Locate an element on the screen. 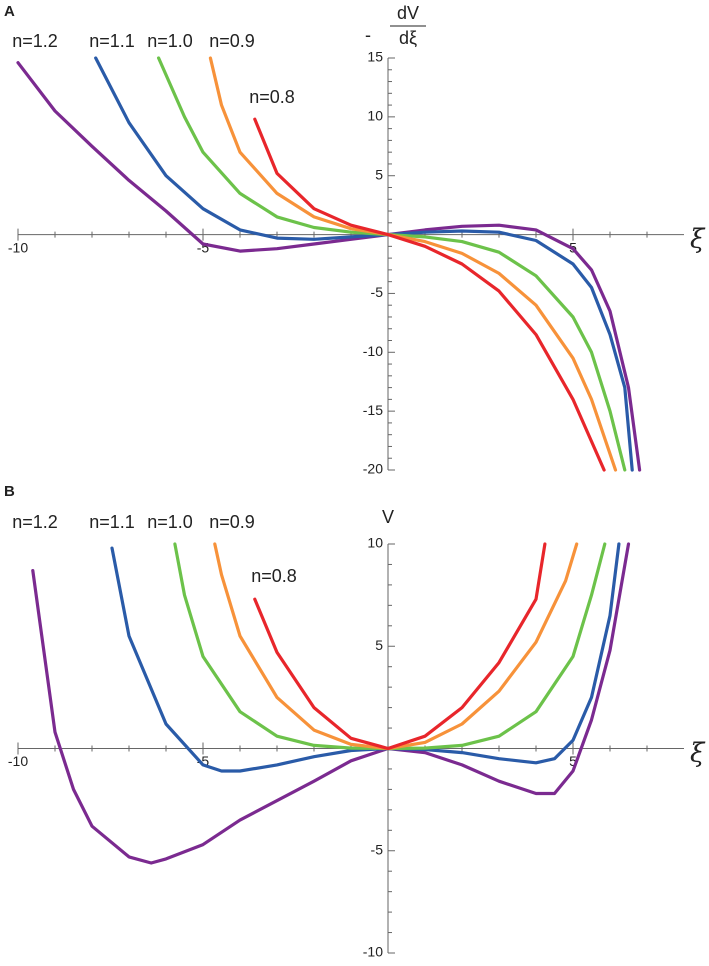 Image resolution: width=709 pixels, height=966 pixels. series-line is located at coordinates (400, 646).